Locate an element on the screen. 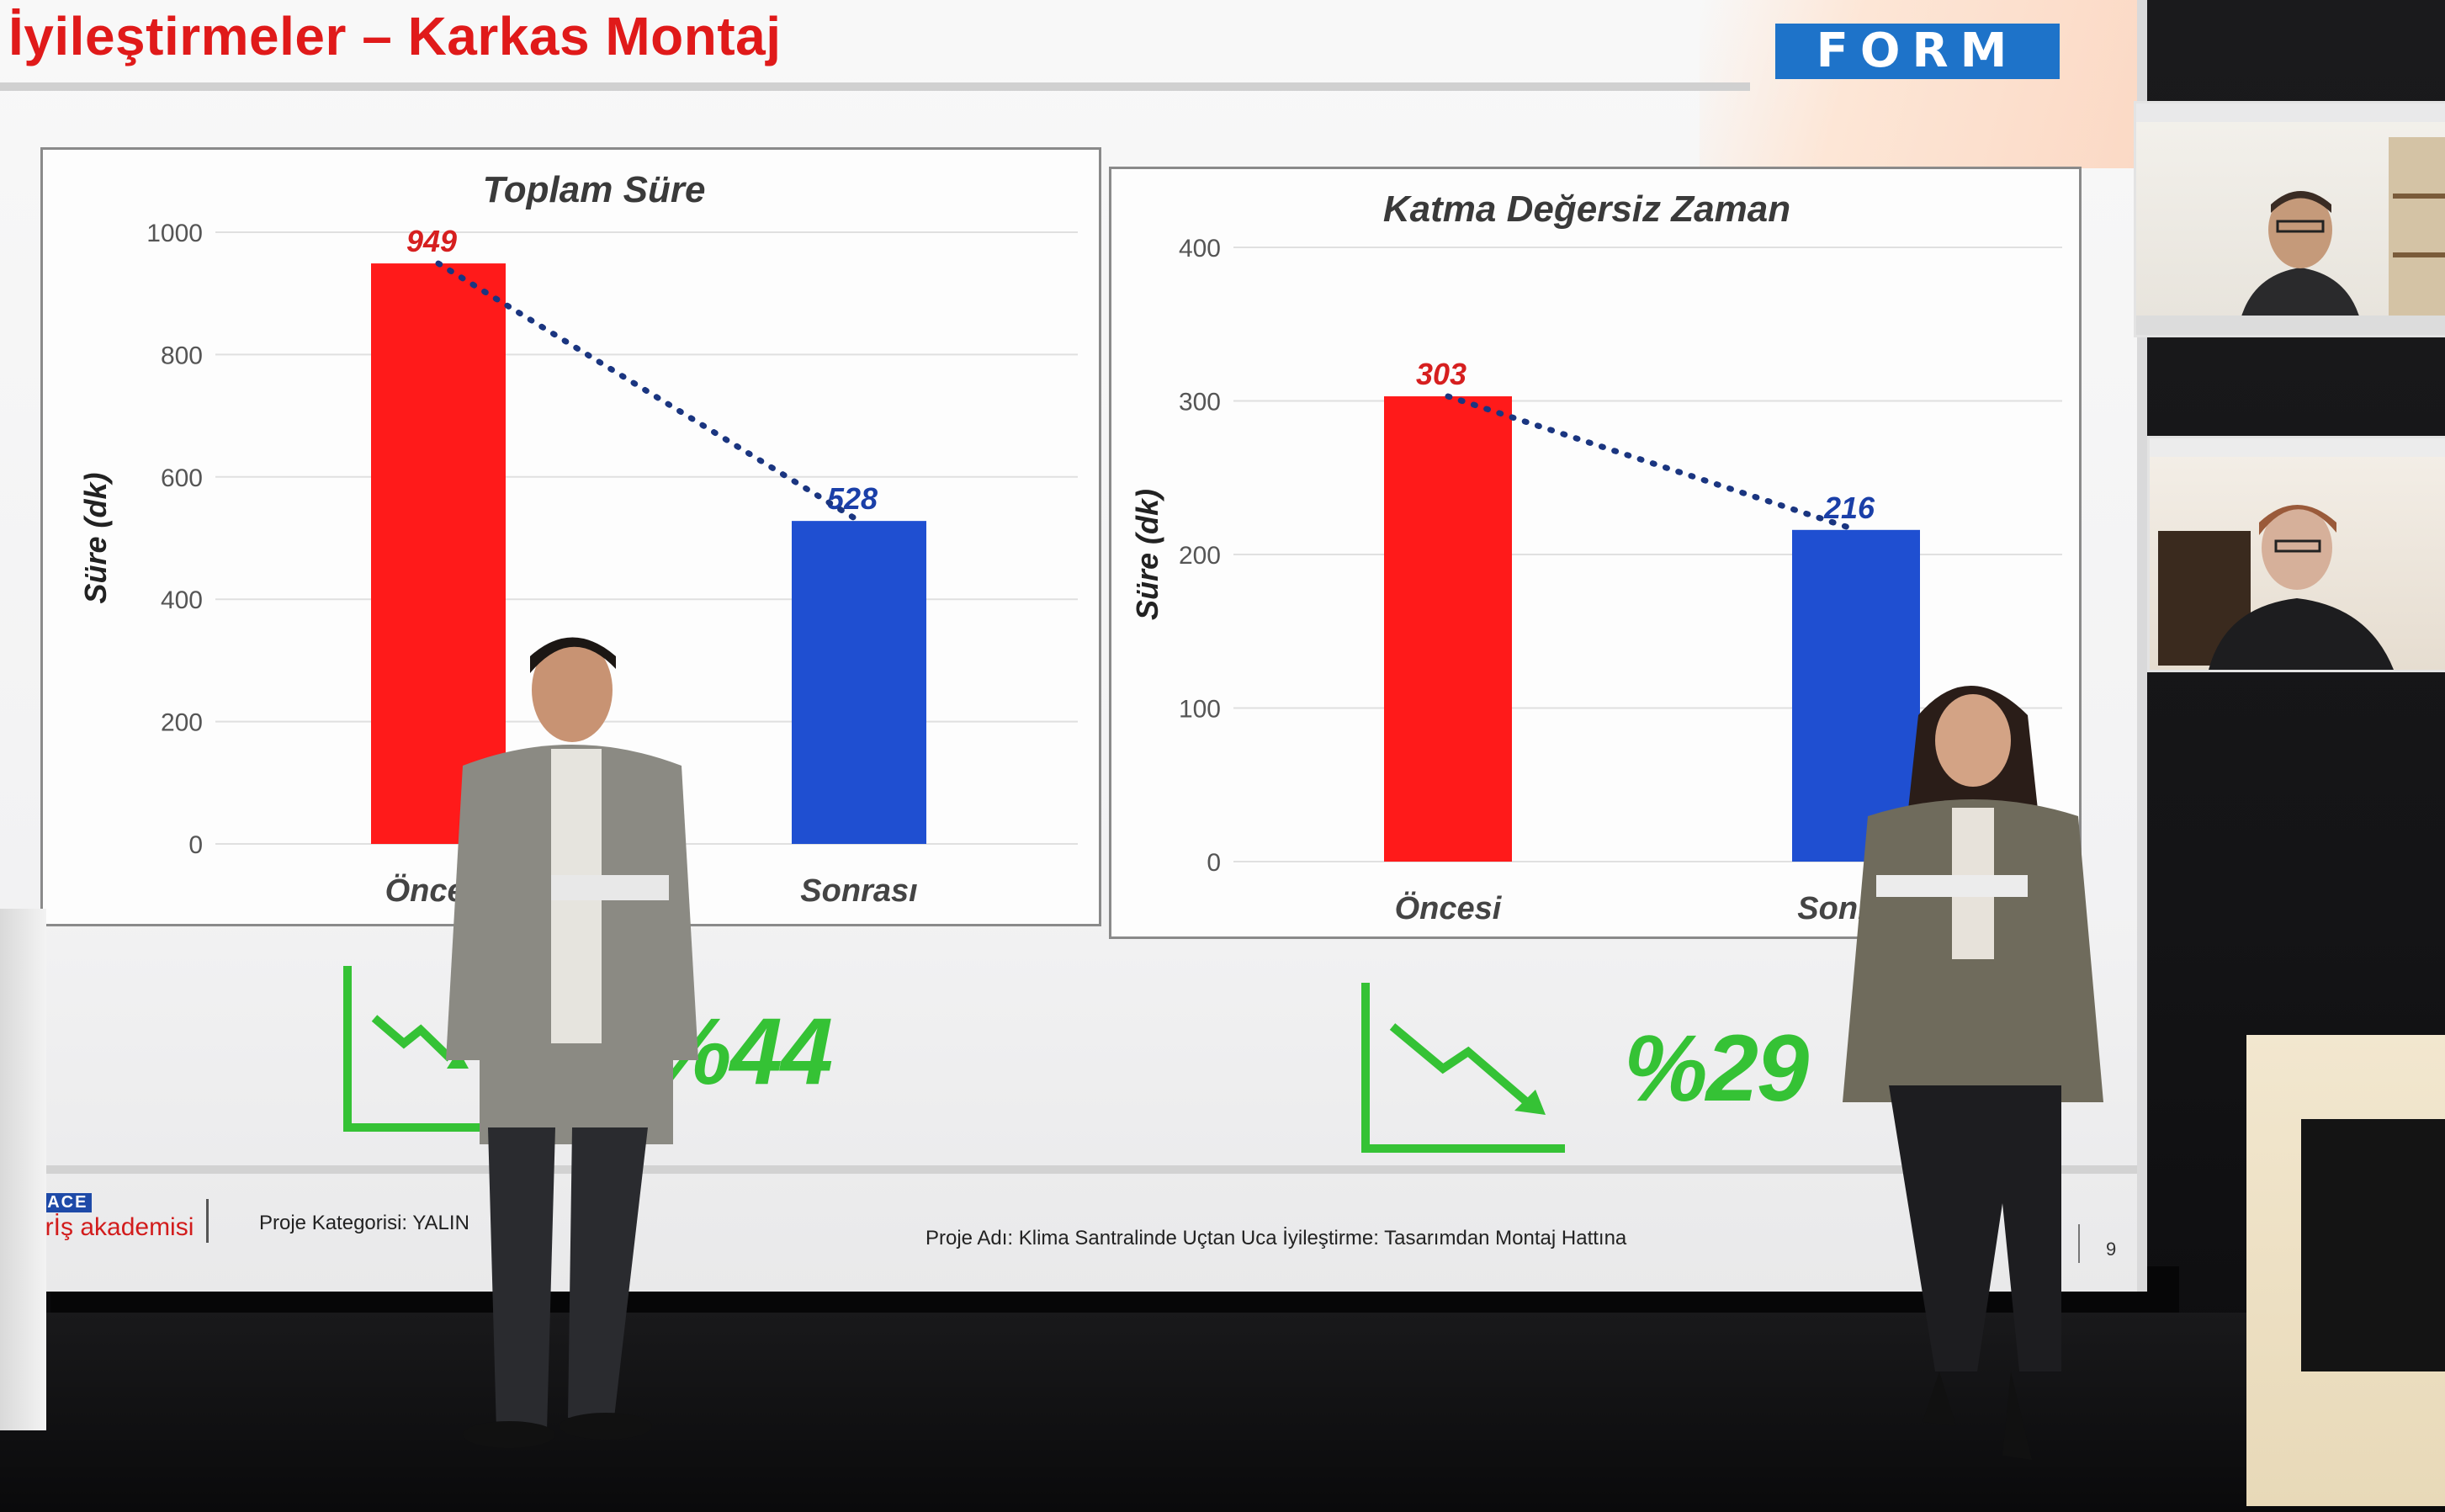  x-tick-label: Sonrası is located at coordinates (858, 891).